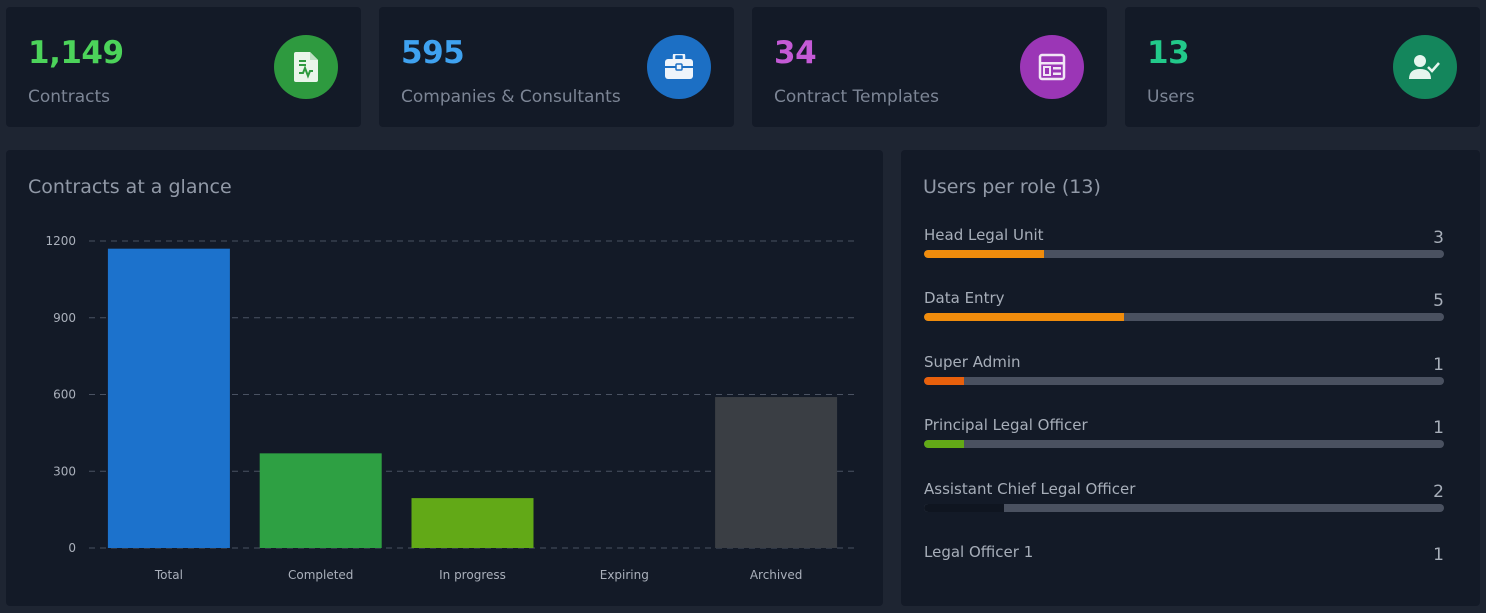 Image resolution: width=1486 pixels, height=613 pixels. What do you see at coordinates (130, 187) in the screenshot?
I see `panel-title: Contracts at a glance` at bounding box center [130, 187].